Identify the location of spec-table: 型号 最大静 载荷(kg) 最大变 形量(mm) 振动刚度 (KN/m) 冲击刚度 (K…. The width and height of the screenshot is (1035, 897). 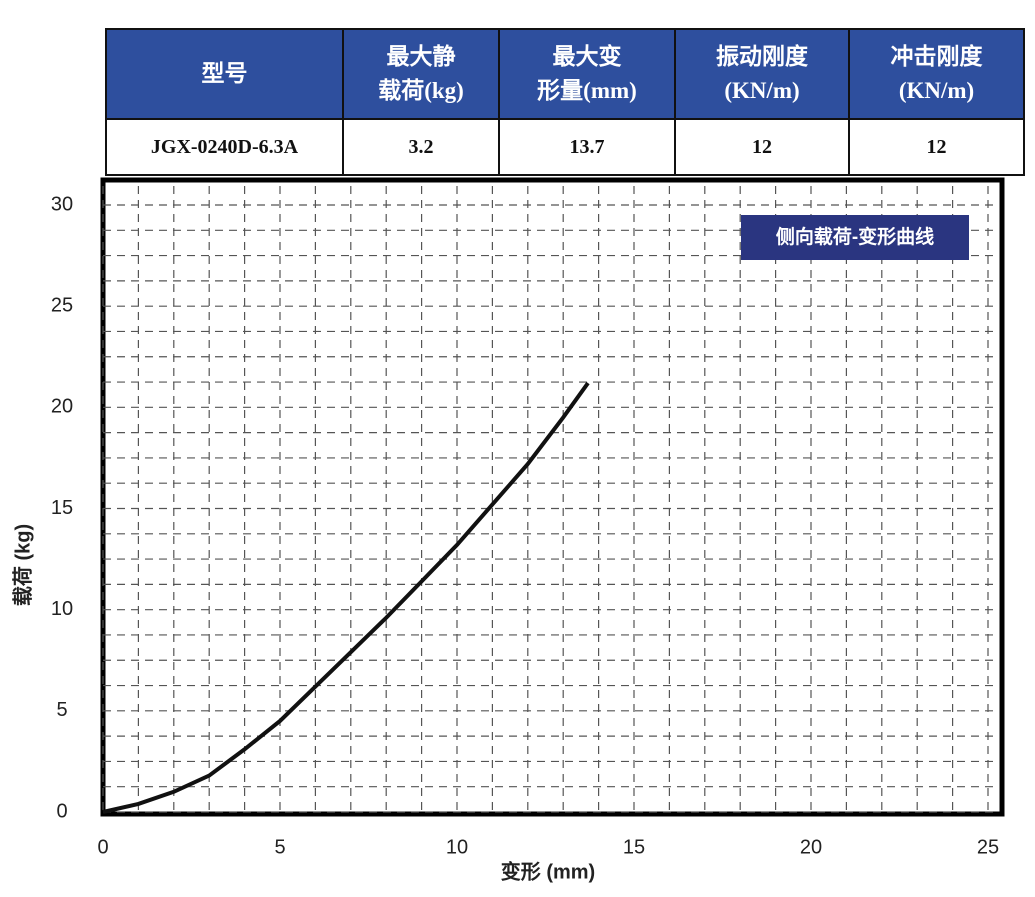
(565, 102).